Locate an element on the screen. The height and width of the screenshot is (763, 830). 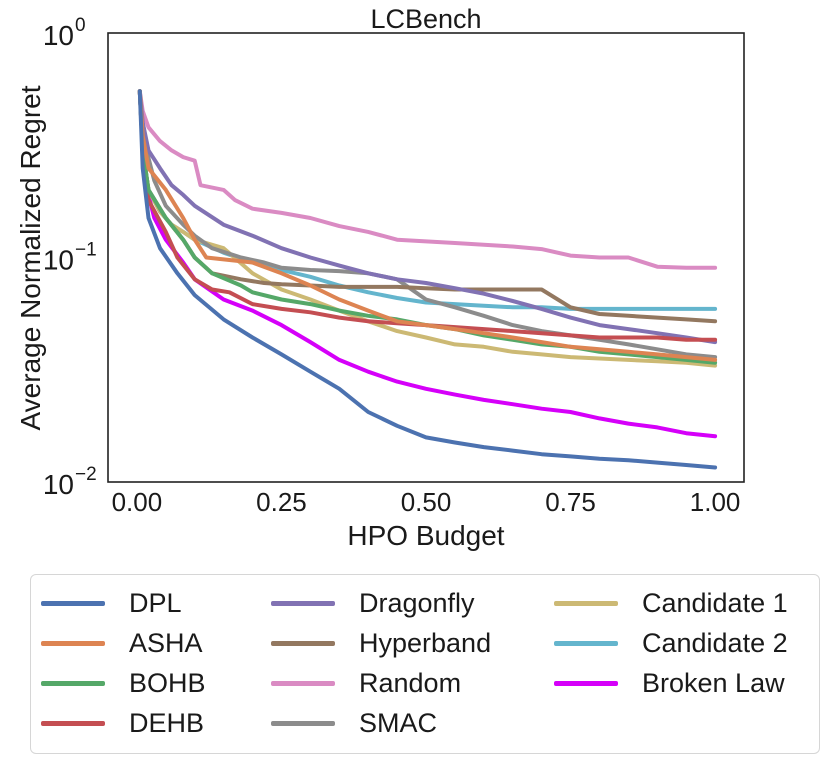
legend-item-candidate-2: Candidate 2 is located at coordinates (671, 643).